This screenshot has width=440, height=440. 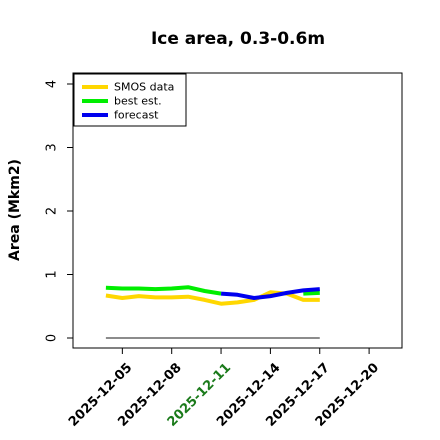 I want to click on legend-label: forecast, so click(x=136, y=115).